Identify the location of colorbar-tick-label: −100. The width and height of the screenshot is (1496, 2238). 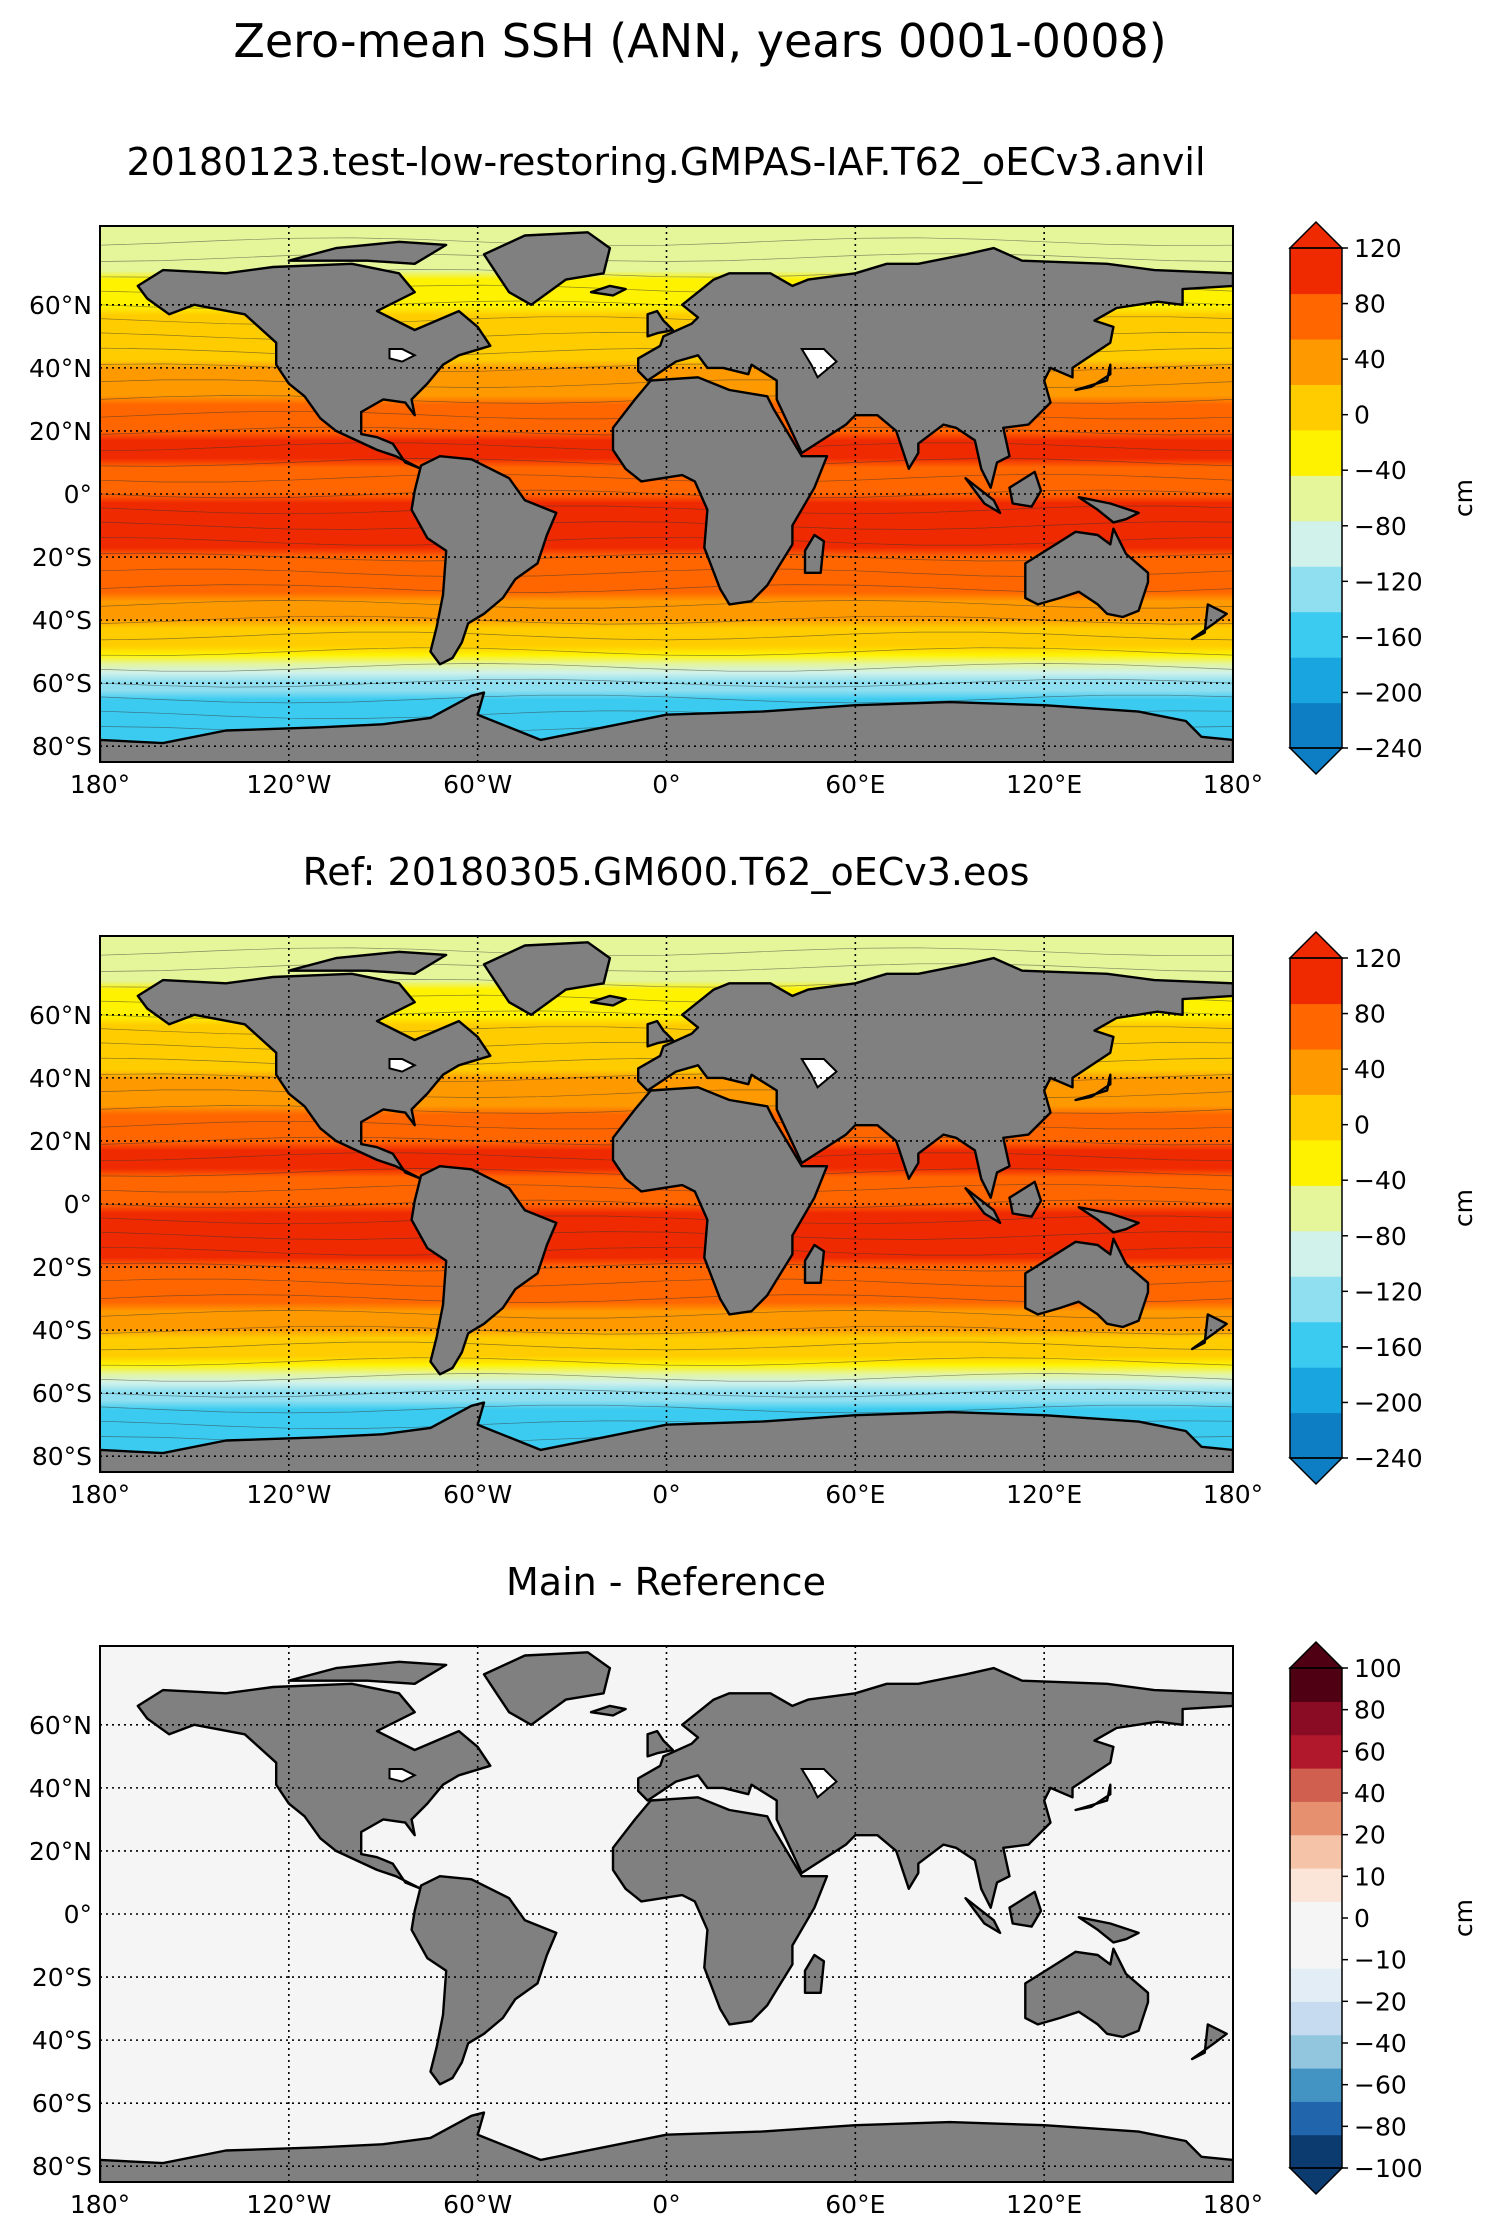
(1388, 2168).